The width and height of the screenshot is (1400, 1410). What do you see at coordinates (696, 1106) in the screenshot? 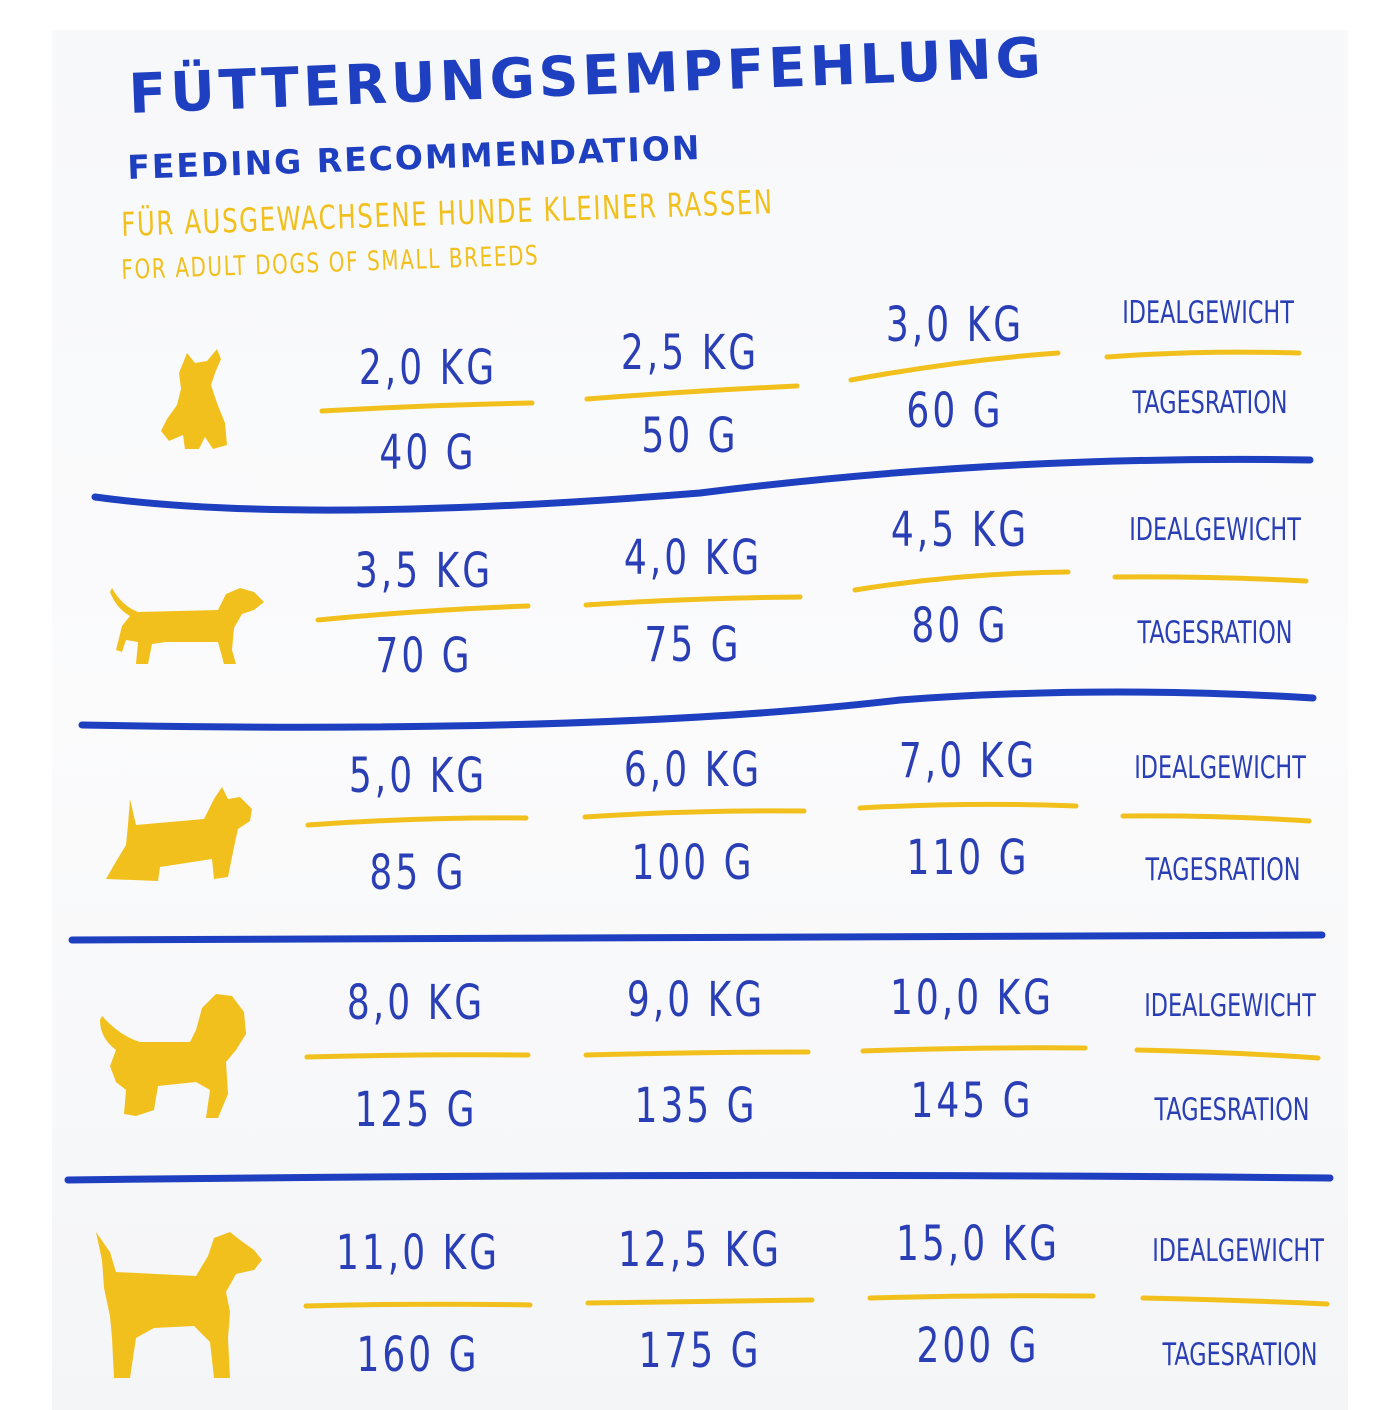
I see `ration-value: 135 G` at bounding box center [696, 1106].